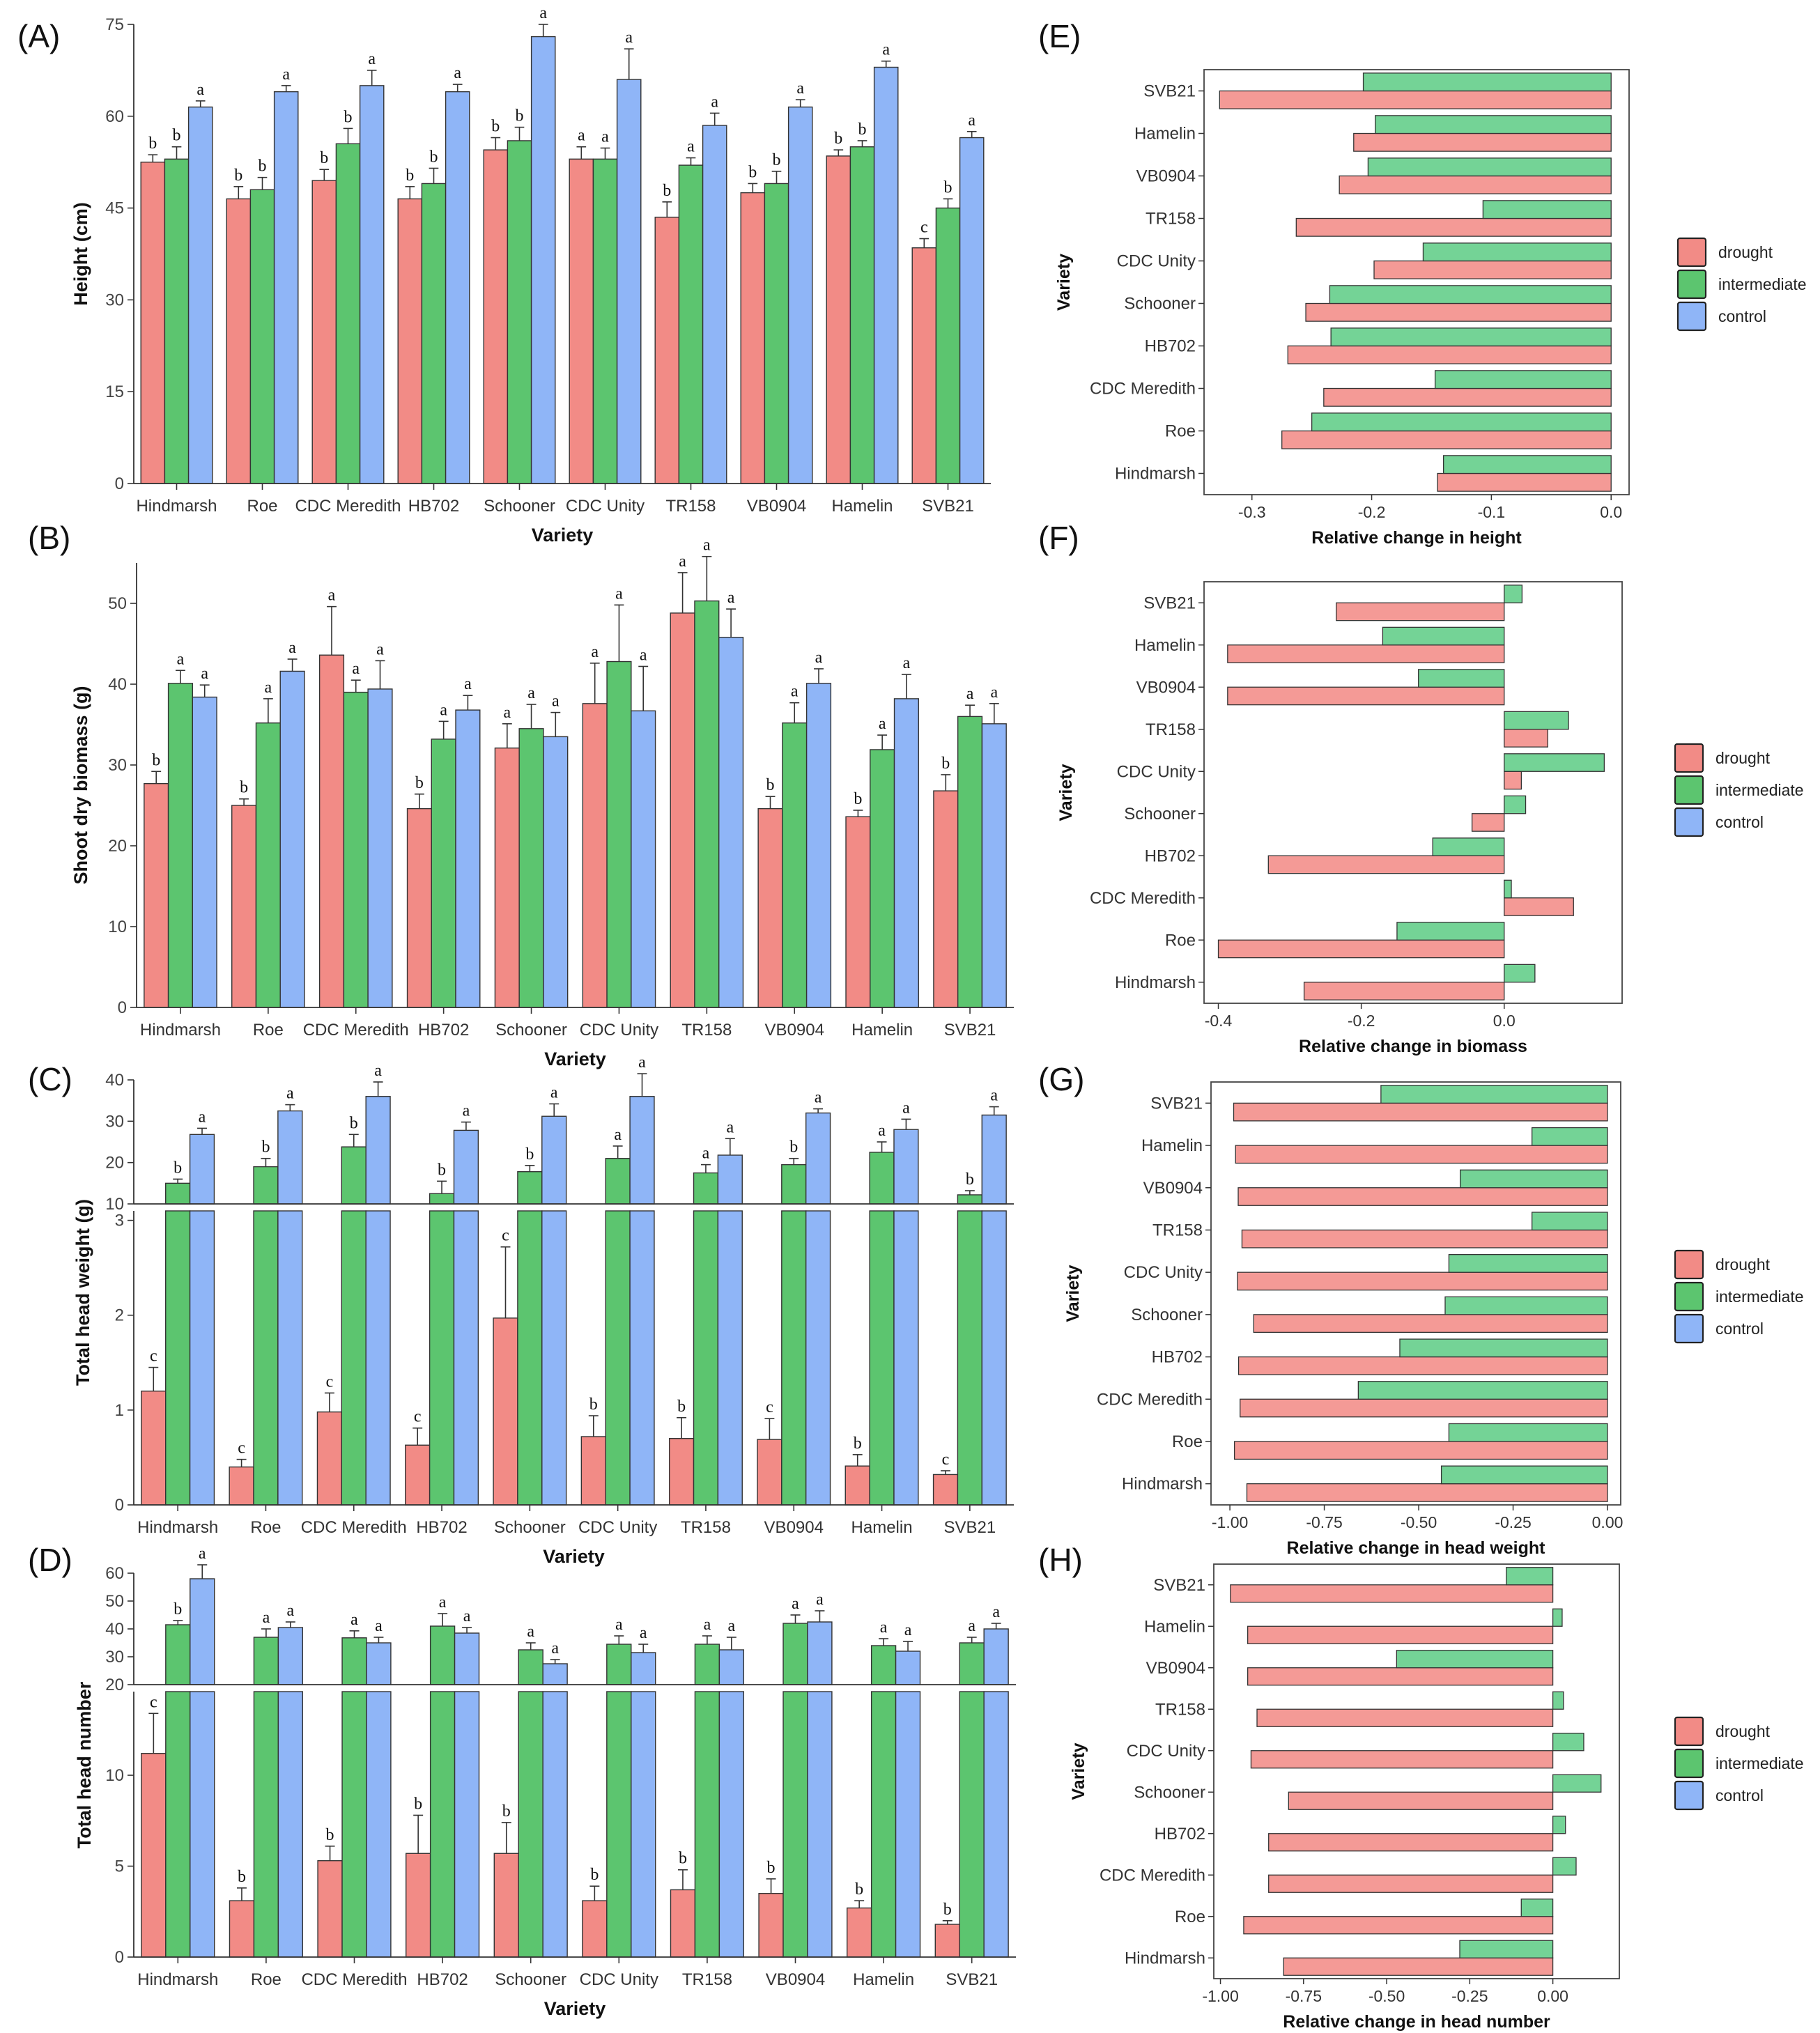  What do you see at coordinates (442, 1358) in the screenshot?
I see `bar-c.intermediate.hb702` at bounding box center [442, 1358].